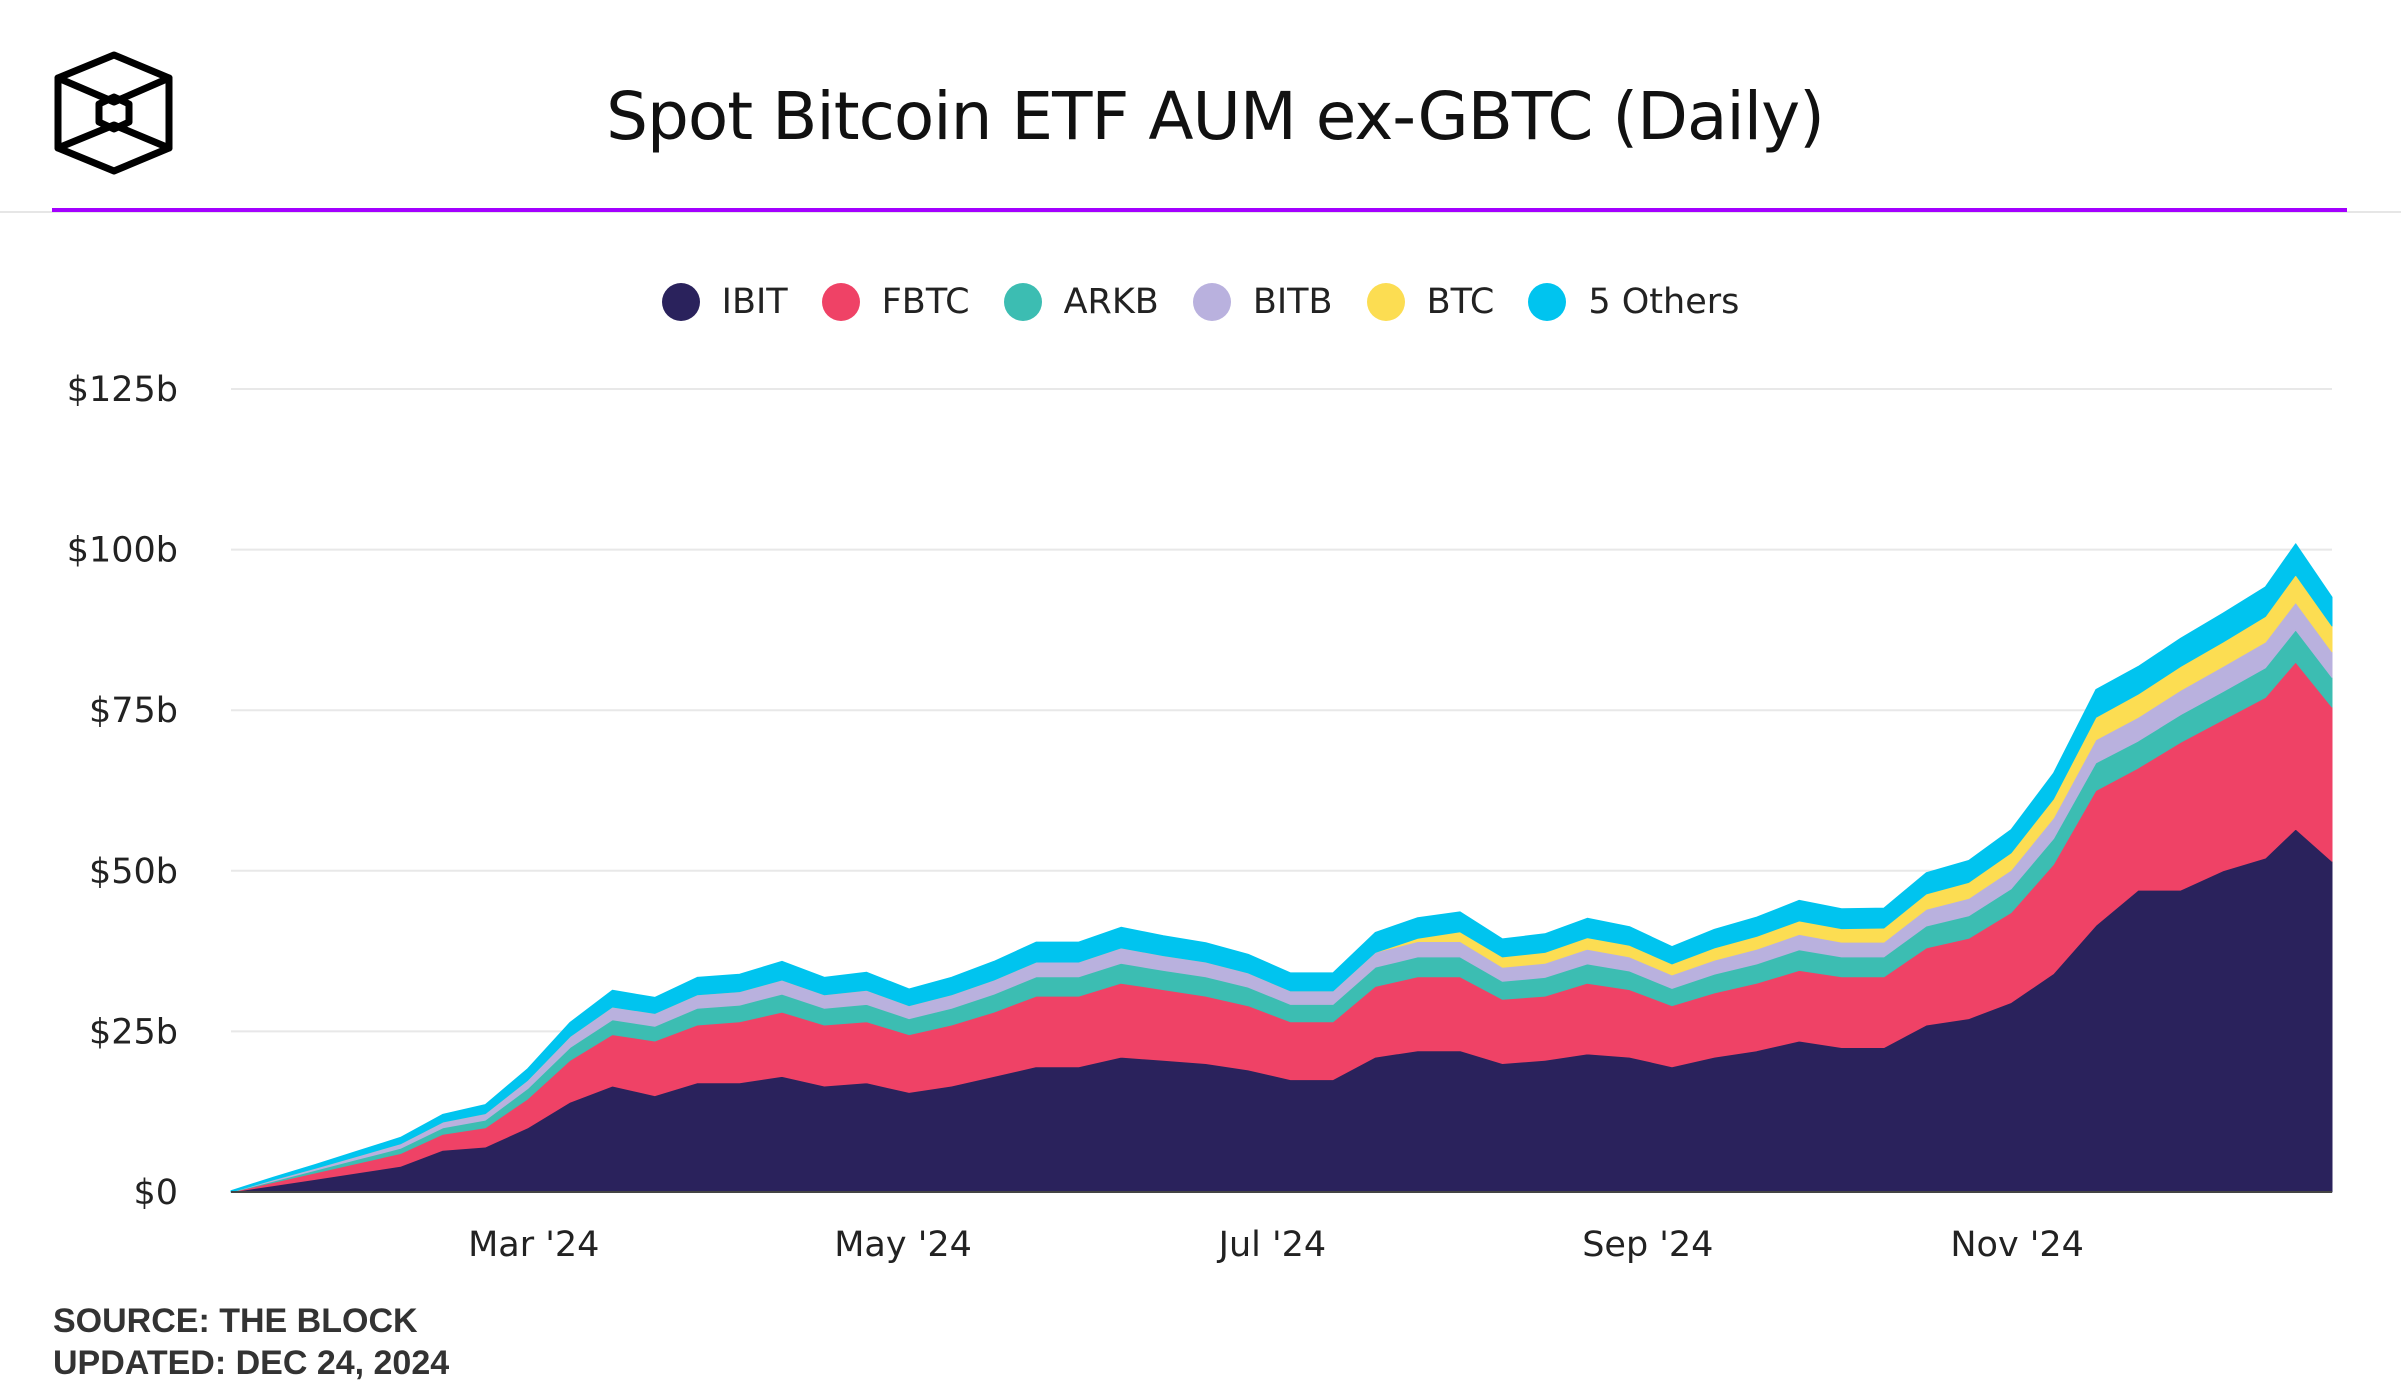  I want to click on legend-label: 5 Others, so click(1664, 302).